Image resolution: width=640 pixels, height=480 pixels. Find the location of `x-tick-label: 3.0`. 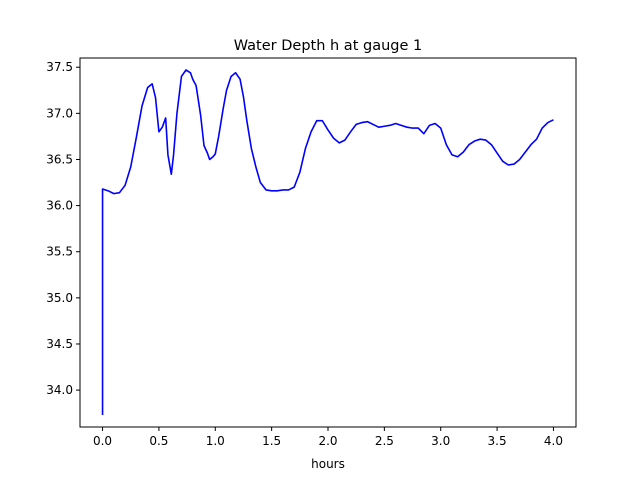

x-tick-label: 3.0 is located at coordinates (440, 441).